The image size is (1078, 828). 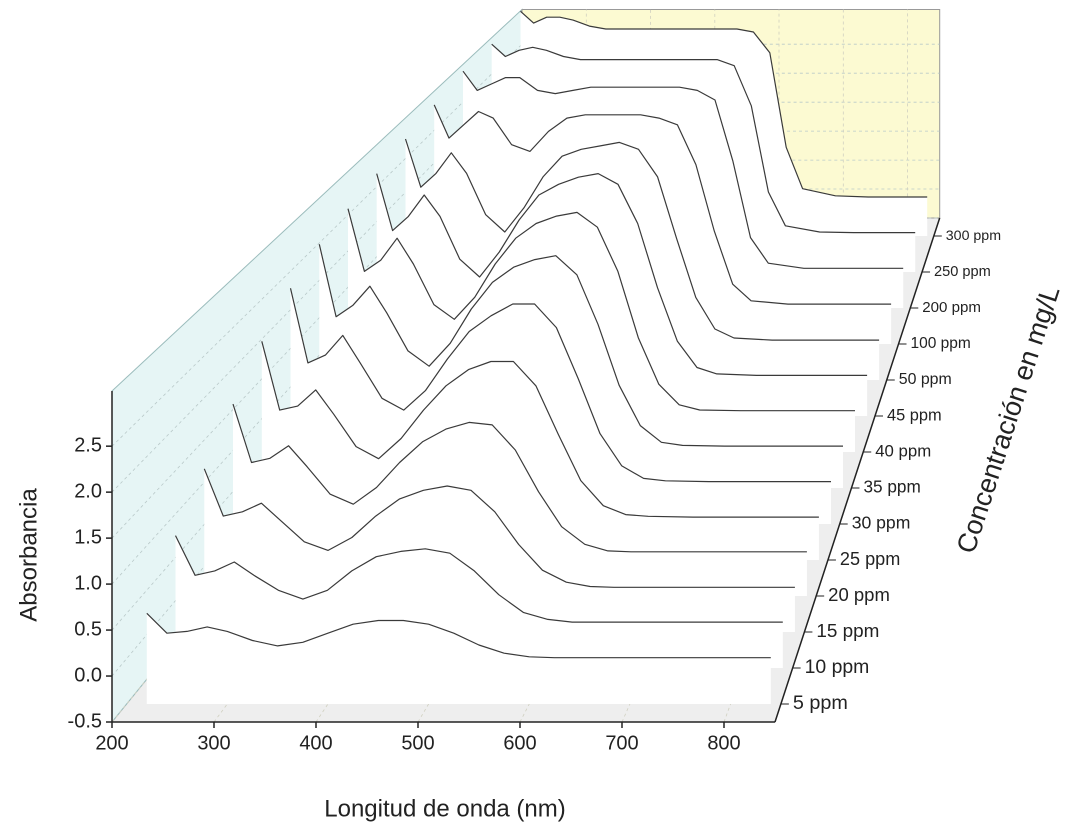 What do you see at coordinates (28, 555) in the screenshot?
I see `y-axis-title: Absorbancia` at bounding box center [28, 555].